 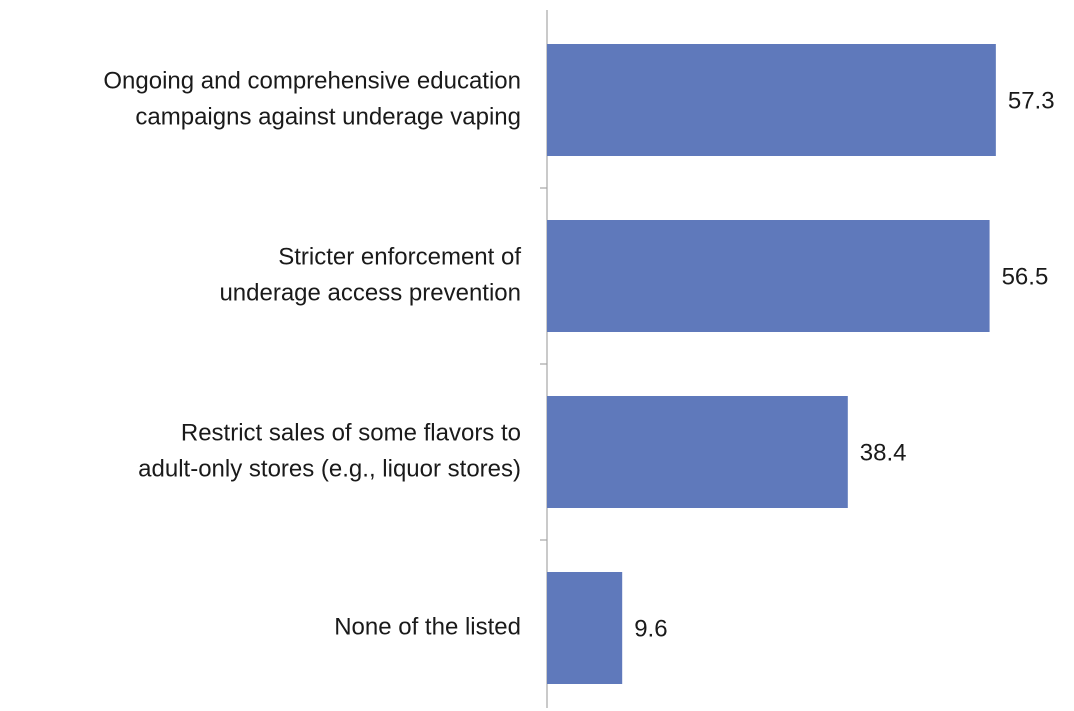 I want to click on category-label: None of the listed, so click(x=427, y=626).